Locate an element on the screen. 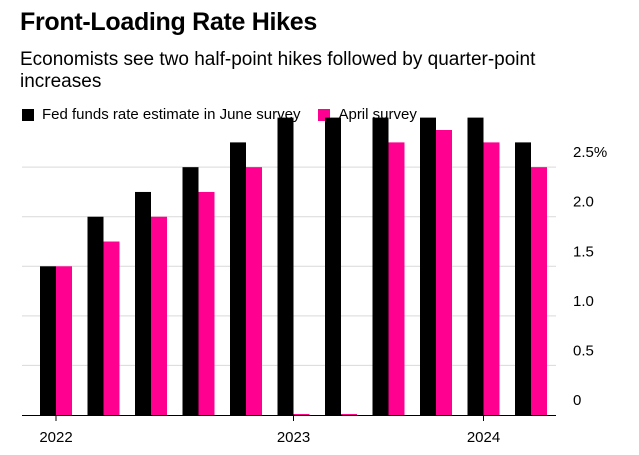  x-tick-label: 2024 is located at coordinates (483, 437).